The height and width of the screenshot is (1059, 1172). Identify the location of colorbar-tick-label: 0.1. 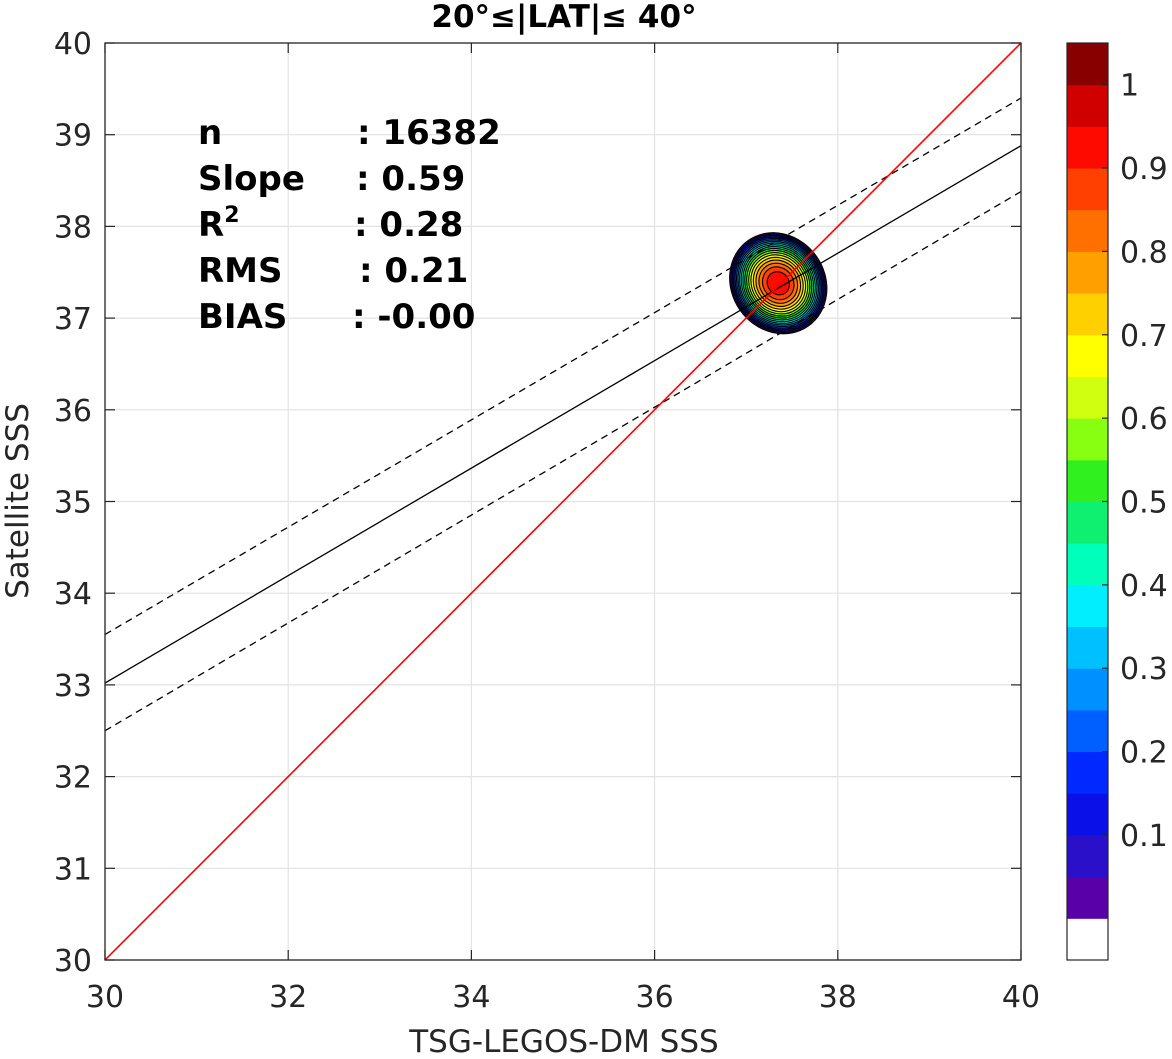
(1144, 836).